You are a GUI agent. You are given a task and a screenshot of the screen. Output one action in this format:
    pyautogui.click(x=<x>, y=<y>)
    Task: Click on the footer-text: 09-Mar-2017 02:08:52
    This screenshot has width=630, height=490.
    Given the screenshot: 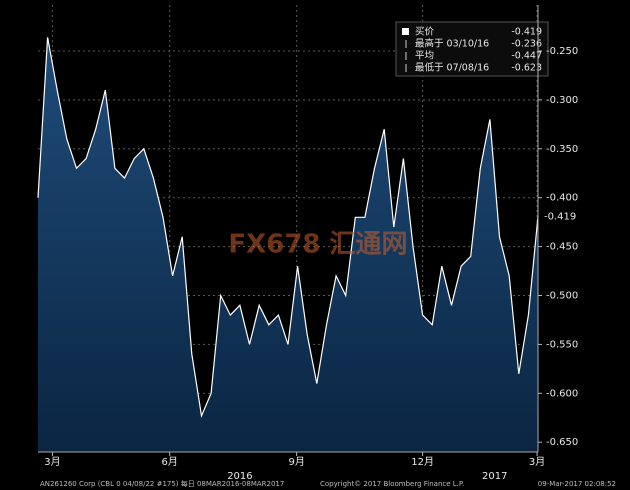 What is the action you would take?
    pyautogui.click(x=577, y=484)
    